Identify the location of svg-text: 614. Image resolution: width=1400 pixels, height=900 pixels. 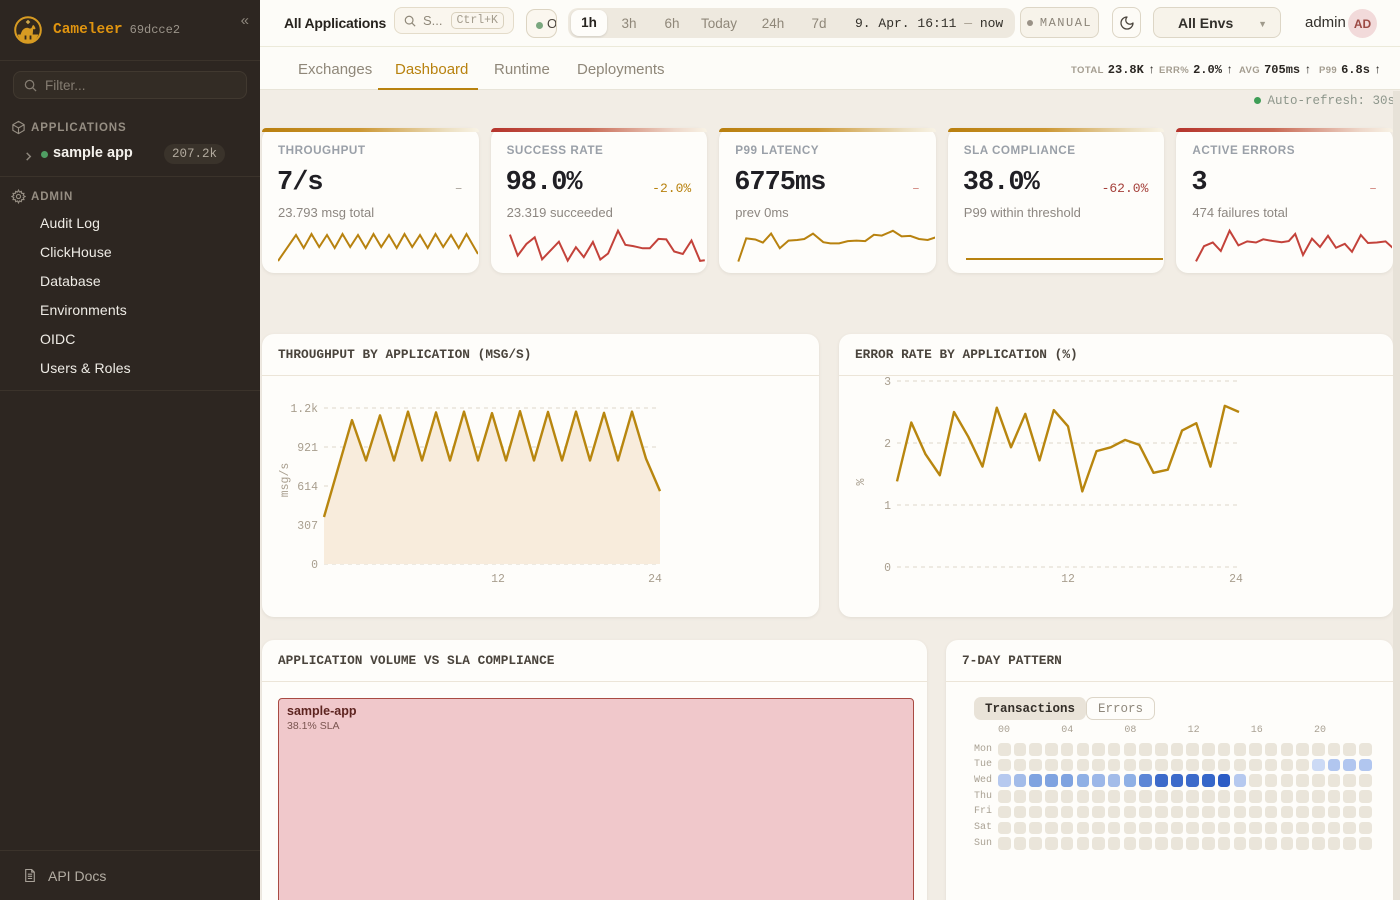
(307, 487).